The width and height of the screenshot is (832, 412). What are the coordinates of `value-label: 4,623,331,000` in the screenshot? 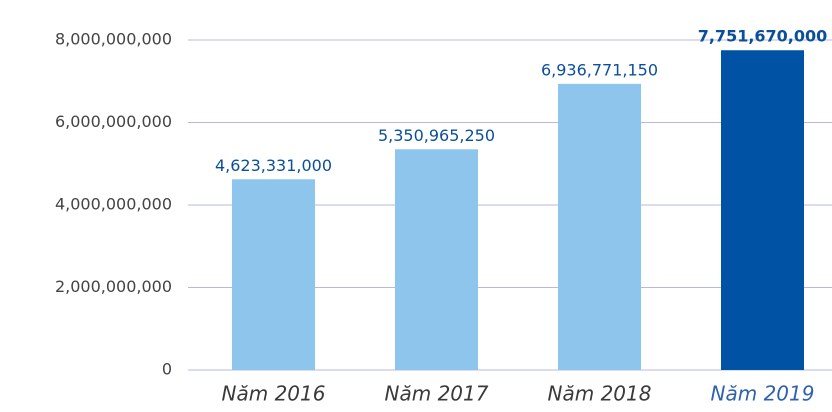 It's located at (273, 165).